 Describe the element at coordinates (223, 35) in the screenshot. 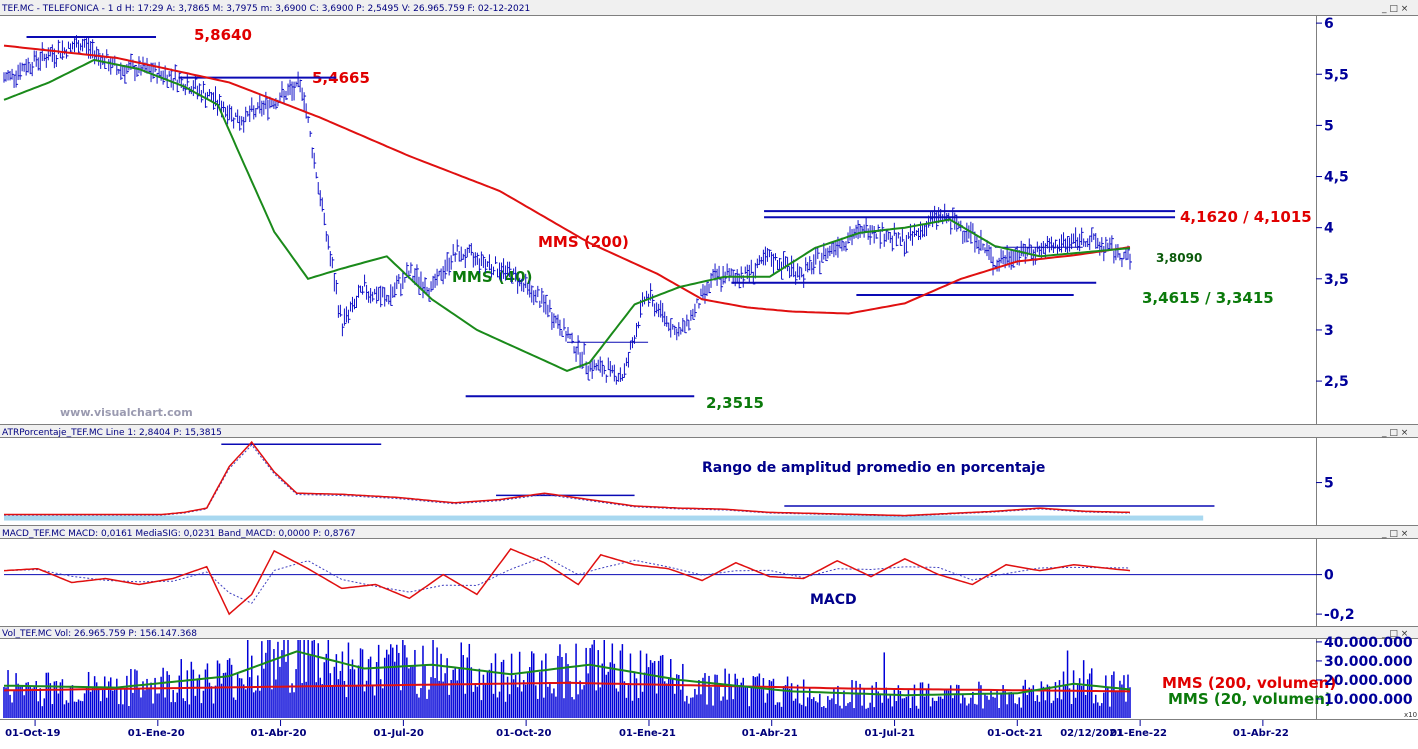

I see `level-label-5-8640: 5,8640` at that location.